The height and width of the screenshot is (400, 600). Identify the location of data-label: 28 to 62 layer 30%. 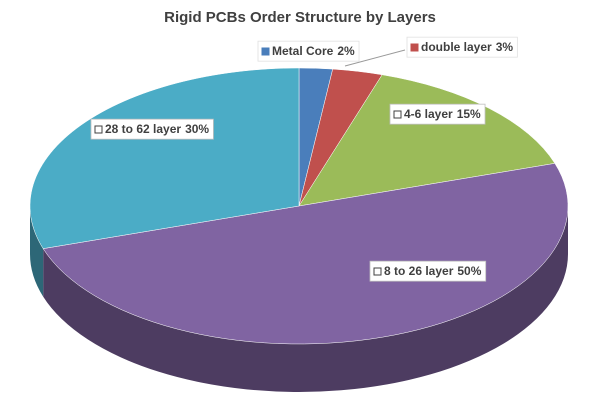
(157, 129).